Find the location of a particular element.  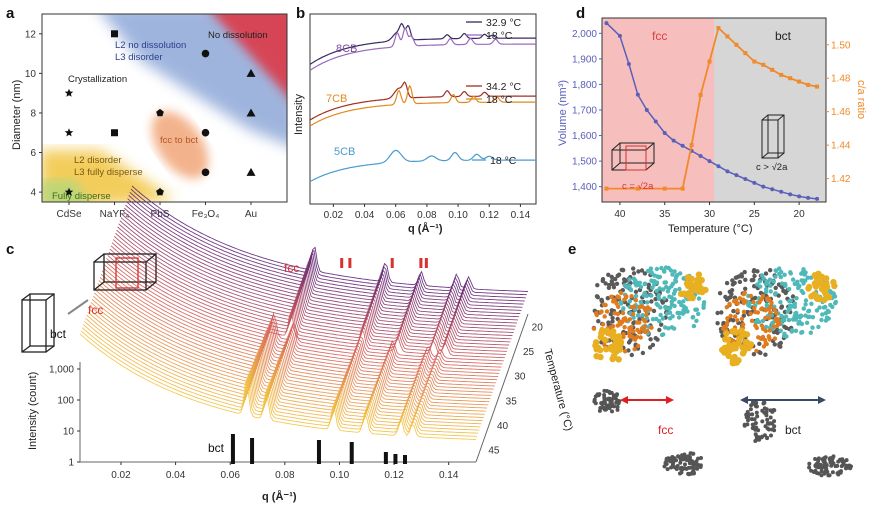

waterfall-trace is located at coordinates (307, 301).